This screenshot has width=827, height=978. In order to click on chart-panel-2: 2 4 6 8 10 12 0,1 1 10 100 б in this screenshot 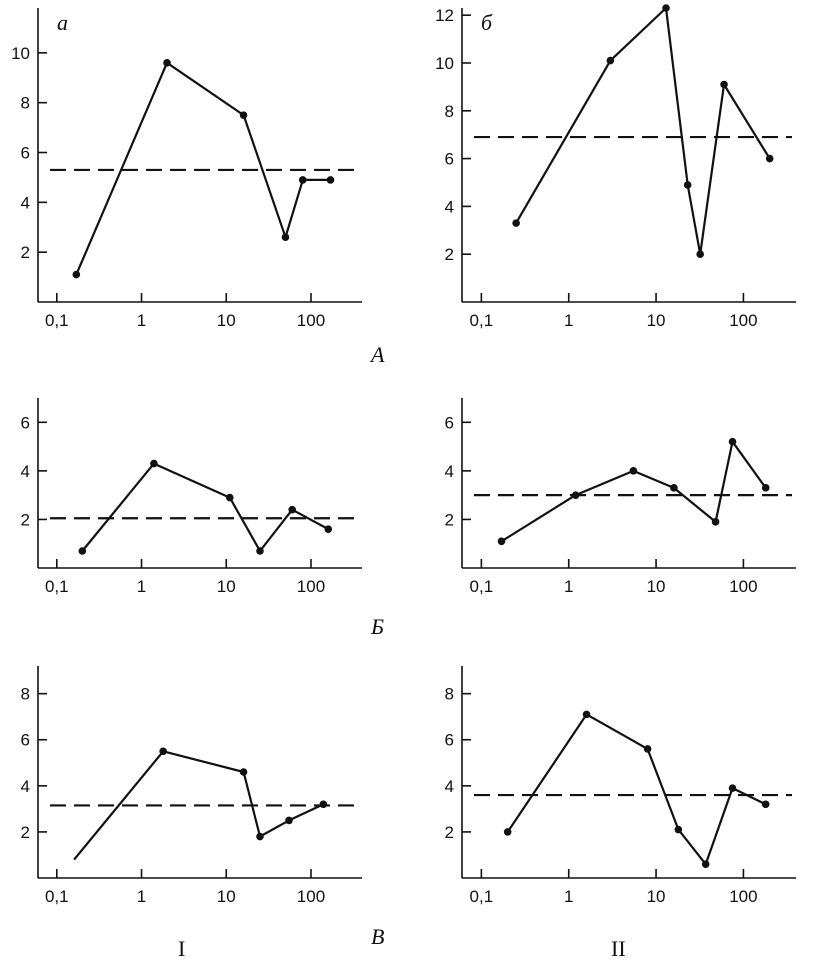, I will do `click(615, 167)`.